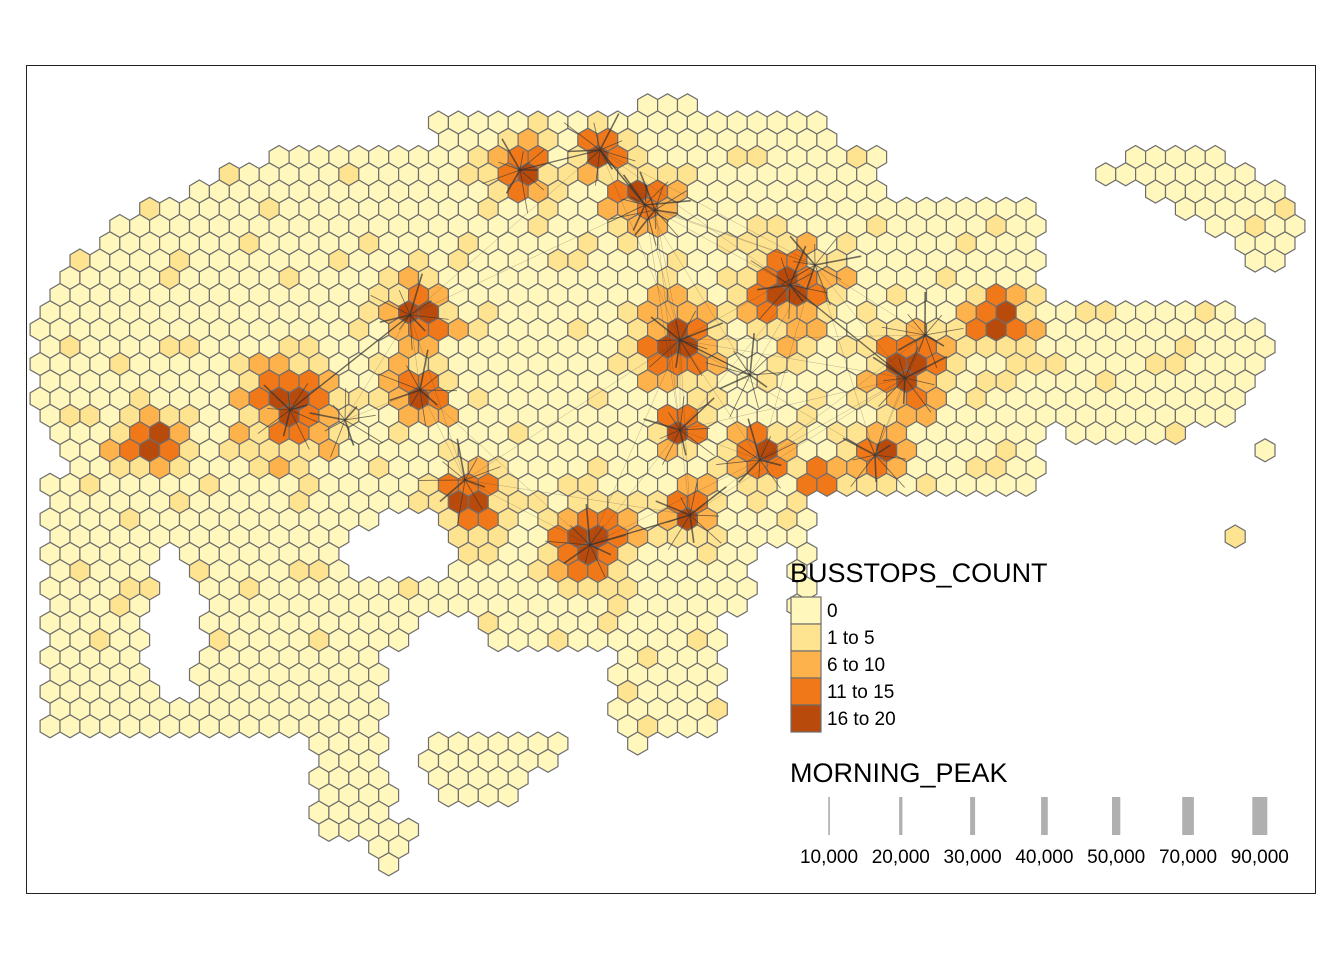 Image resolution: width=1344 pixels, height=960 pixels. Describe the element at coordinates (851, 638) in the screenshot. I see `legend-label: 1 to 5` at that location.